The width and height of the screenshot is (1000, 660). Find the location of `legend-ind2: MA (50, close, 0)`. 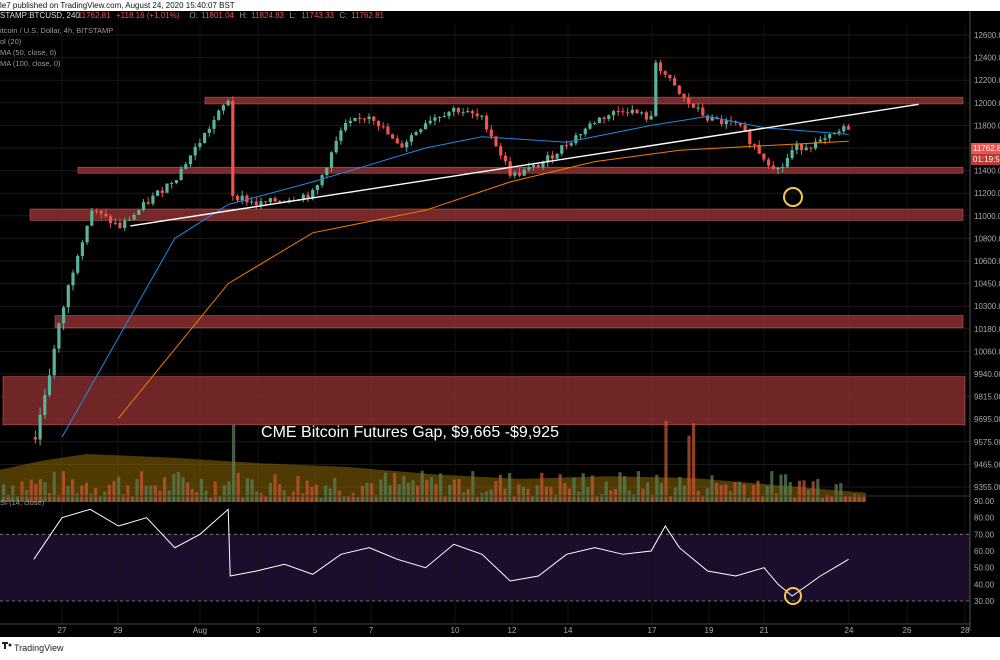

legend-ind2: MA (50, close, 0) is located at coordinates (28, 52).